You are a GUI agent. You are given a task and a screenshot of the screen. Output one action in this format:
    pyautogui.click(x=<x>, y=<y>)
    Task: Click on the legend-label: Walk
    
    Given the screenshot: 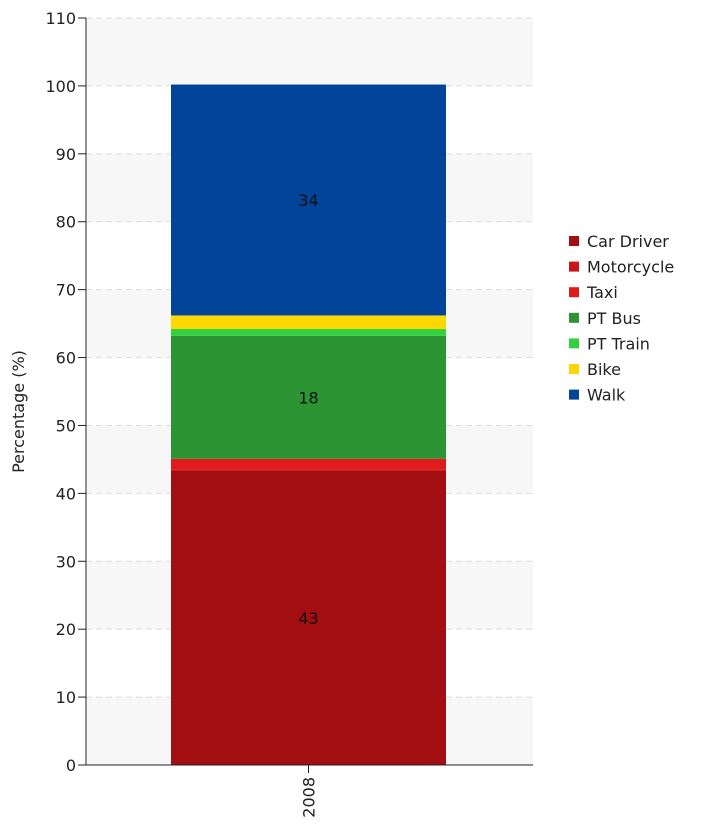 What is the action you would take?
    pyautogui.click(x=606, y=395)
    